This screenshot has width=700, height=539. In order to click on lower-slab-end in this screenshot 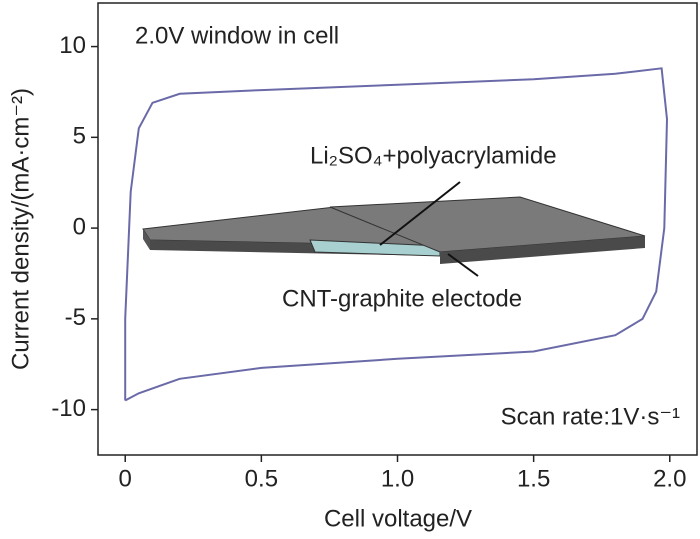, I will do `click(146, 239)`.